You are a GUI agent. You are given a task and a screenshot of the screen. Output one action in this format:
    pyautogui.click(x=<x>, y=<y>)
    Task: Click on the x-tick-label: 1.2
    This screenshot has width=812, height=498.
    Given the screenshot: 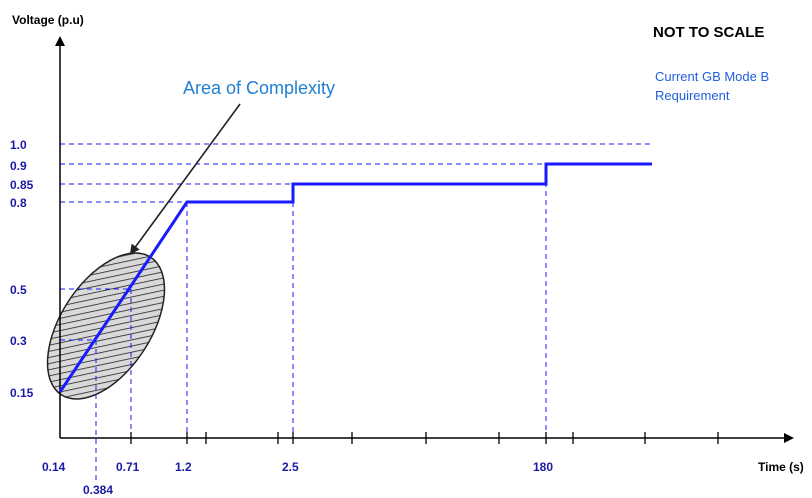 What is the action you would take?
    pyautogui.click(x=183, y=467)
    